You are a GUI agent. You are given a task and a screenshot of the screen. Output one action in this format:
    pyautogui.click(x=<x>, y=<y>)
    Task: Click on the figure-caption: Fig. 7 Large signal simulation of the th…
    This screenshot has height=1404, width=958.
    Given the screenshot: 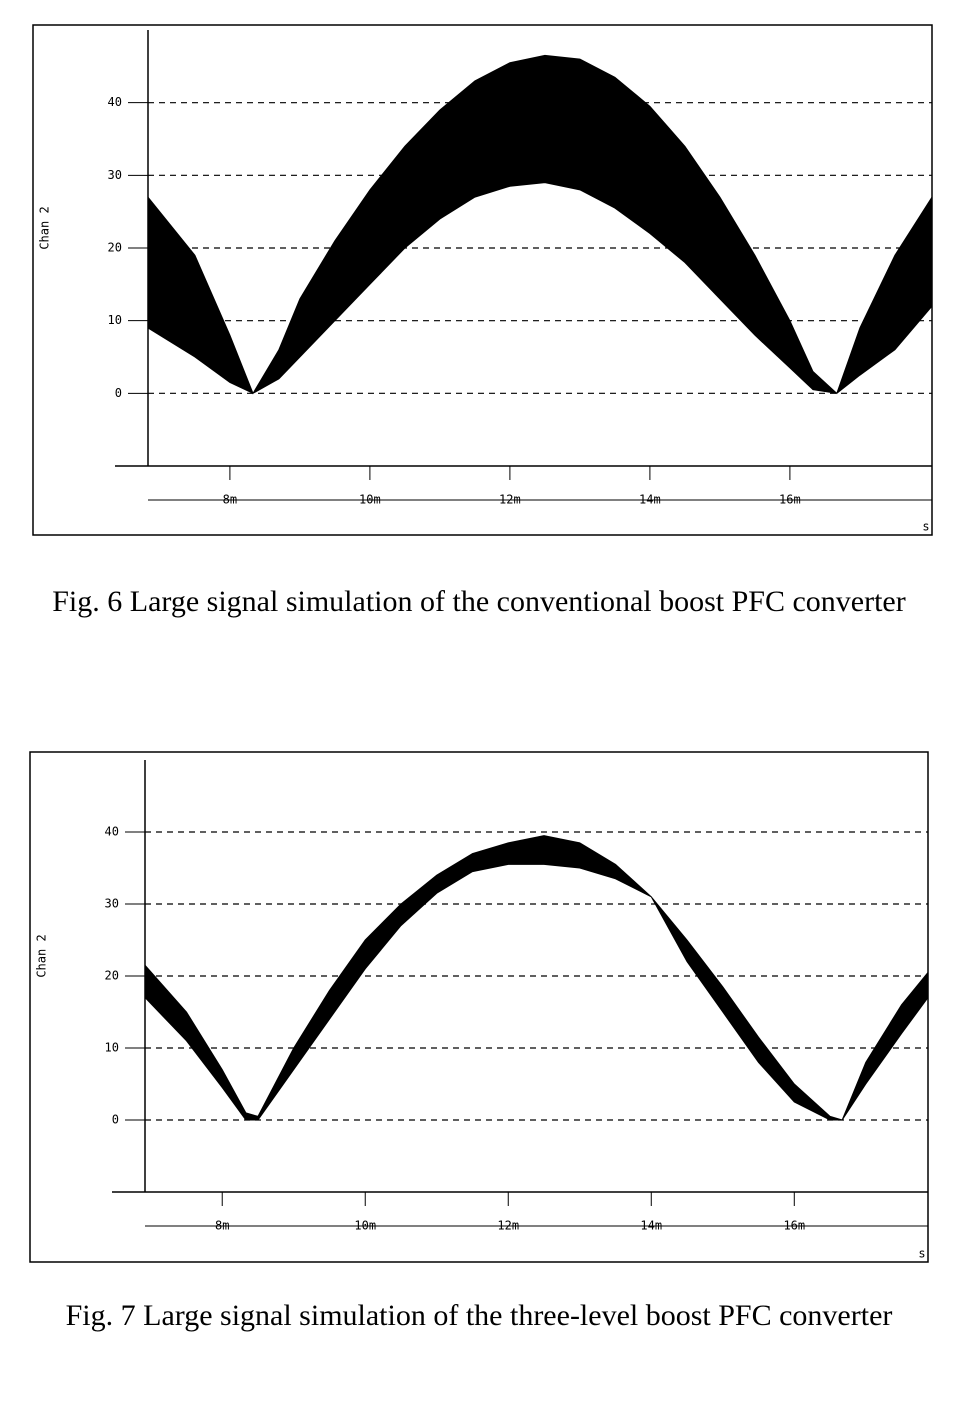 What is the action you would take?
    pyautogui.click(x=479, y=1315)
    